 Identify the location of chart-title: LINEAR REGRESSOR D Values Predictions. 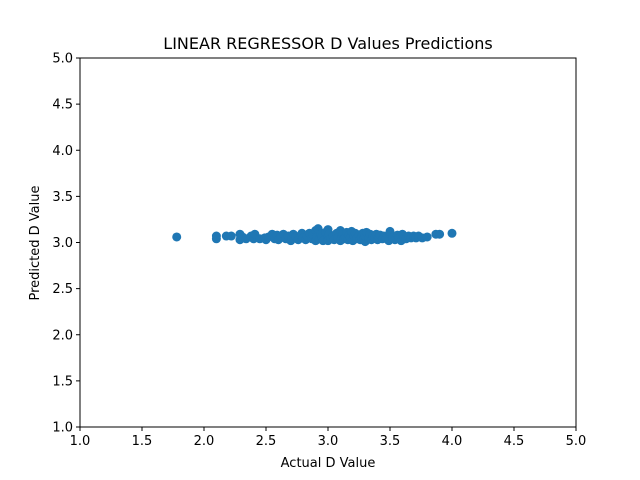
(327, 43).